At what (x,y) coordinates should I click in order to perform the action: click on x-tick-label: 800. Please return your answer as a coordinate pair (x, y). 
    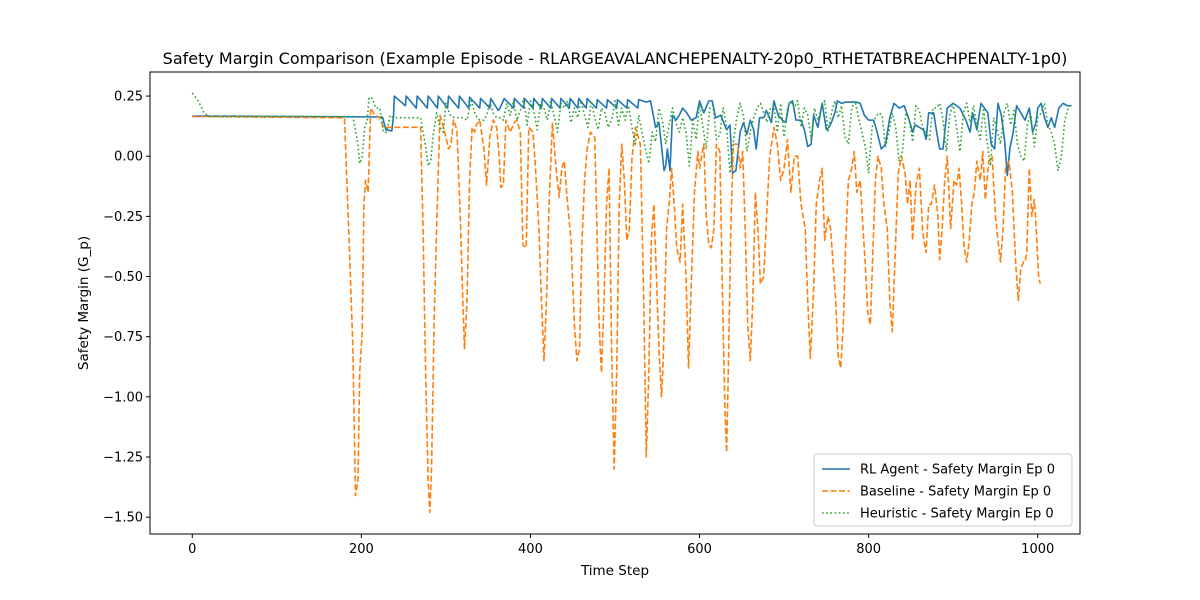
    Looking at the image, I should click on (868, 549).